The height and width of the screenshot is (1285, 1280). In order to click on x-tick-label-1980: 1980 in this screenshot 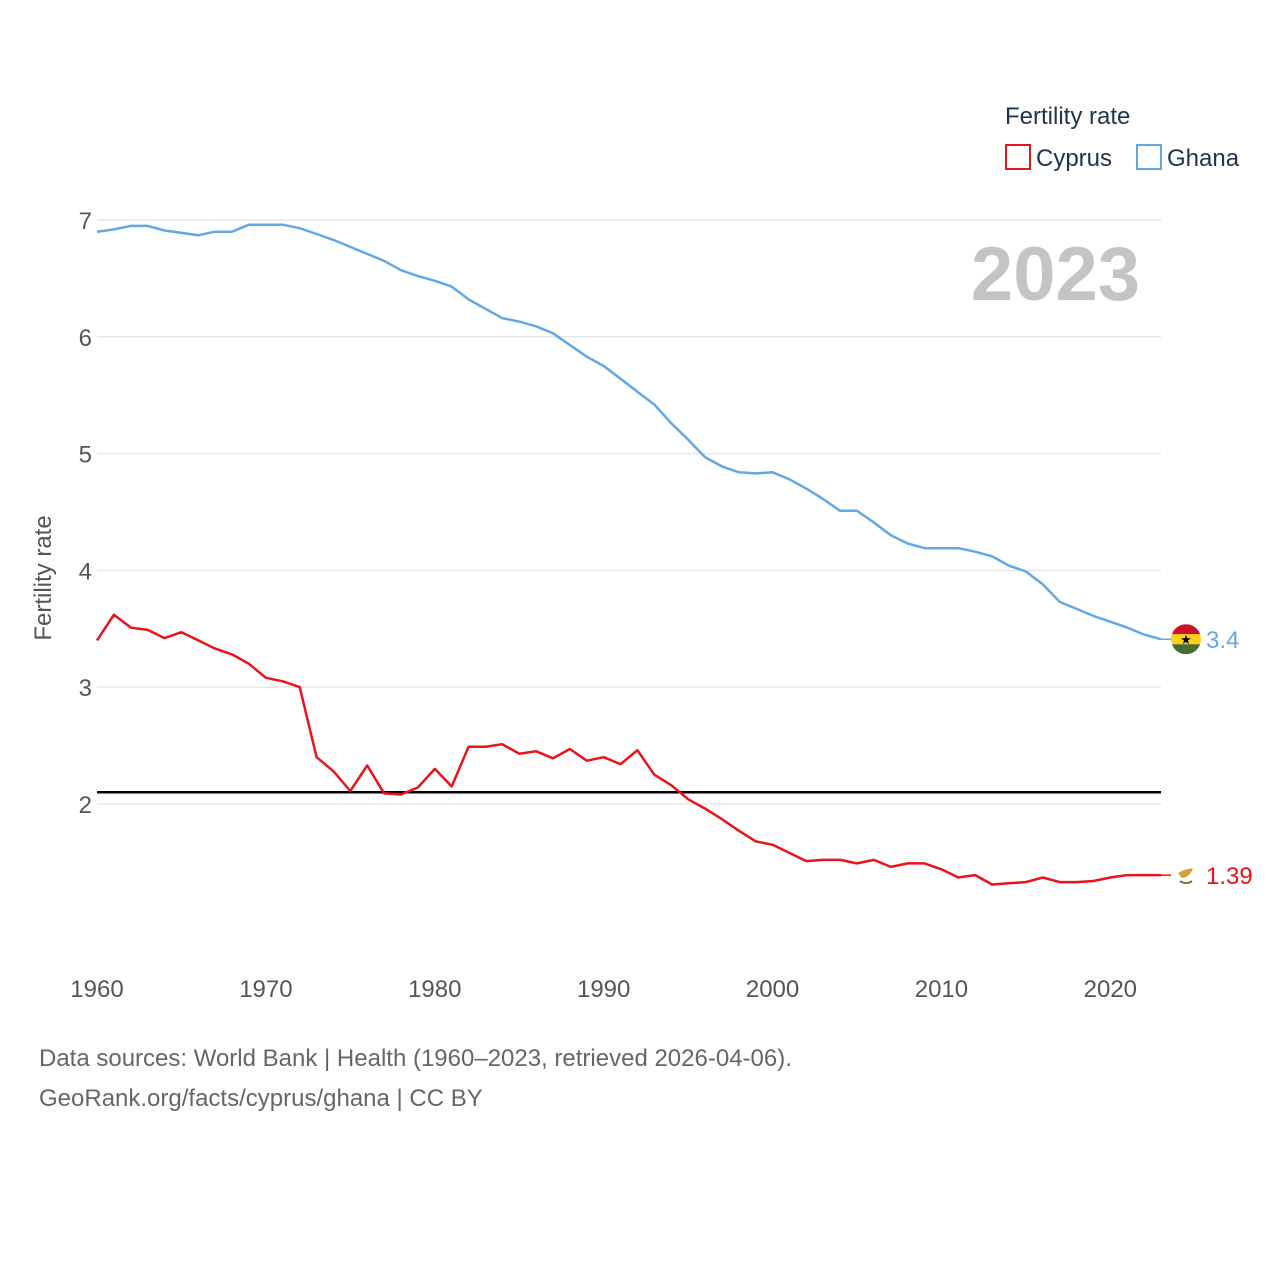, I will do `click(434, 989)`.